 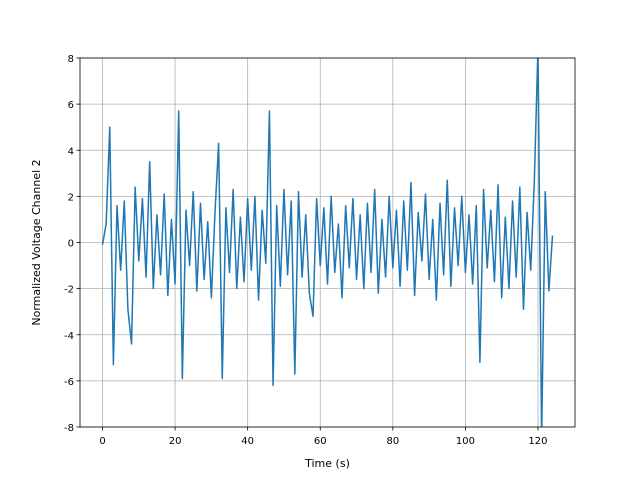 I want to click on x-axis-label: Time (s), so click(x=327, y=463).